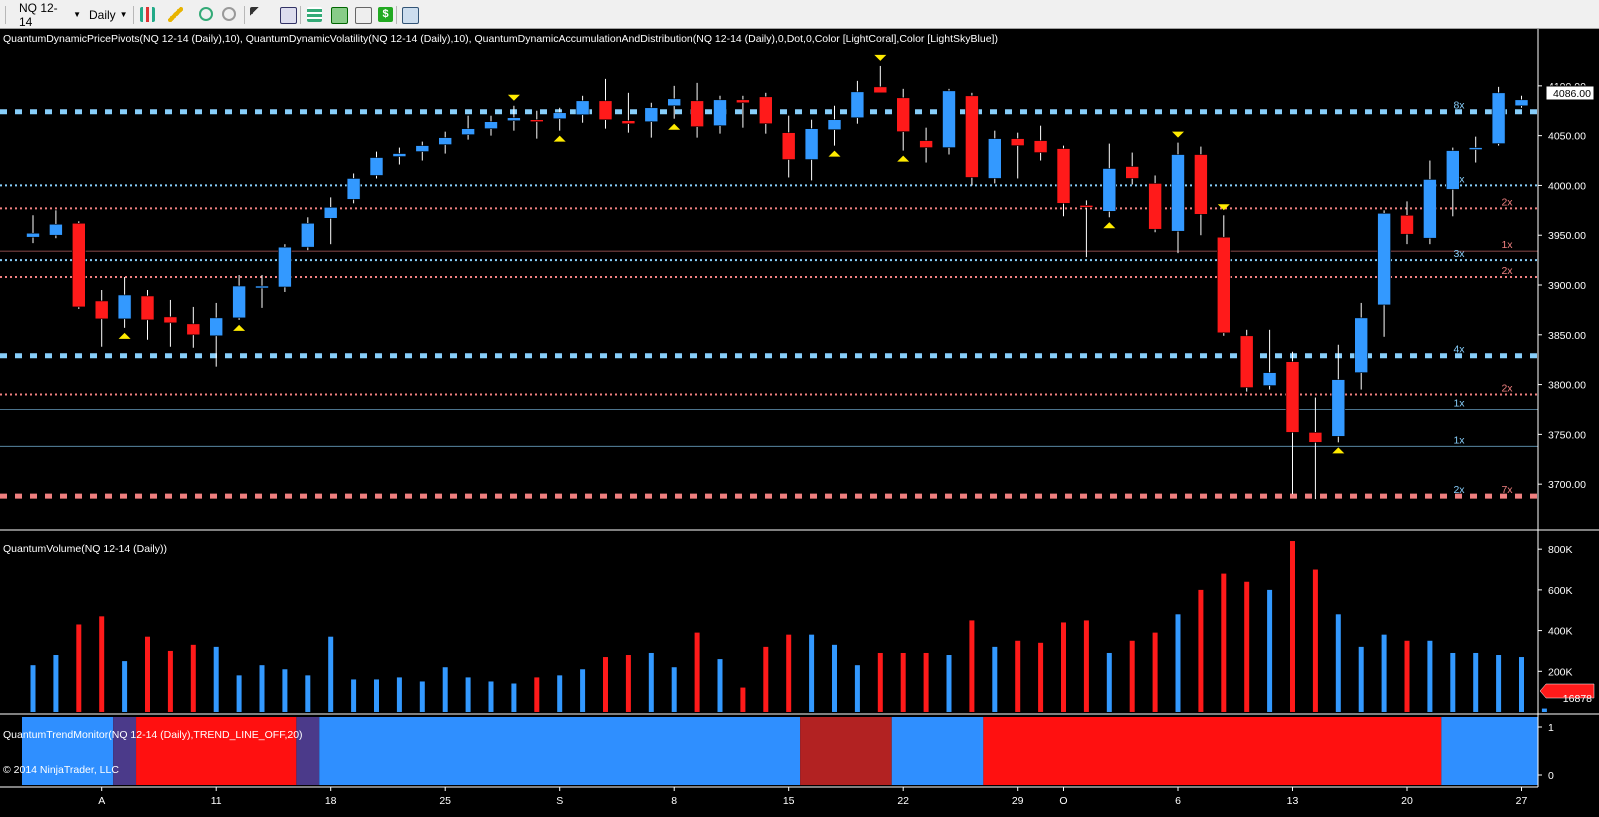 Image resolution: width=1599 pixels, height=817 pixels. What do you see at coordinates (5, 15) in the screenshot?
I see `toolbar-separator` at bounding box center [5, 15].